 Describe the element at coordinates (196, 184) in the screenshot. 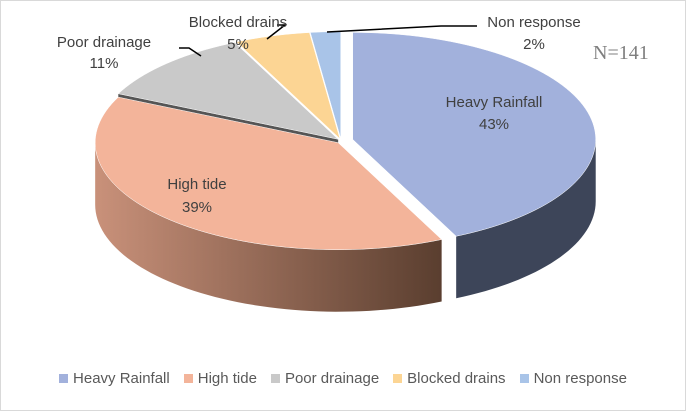

I see `data-label-name: High tide` at that location.